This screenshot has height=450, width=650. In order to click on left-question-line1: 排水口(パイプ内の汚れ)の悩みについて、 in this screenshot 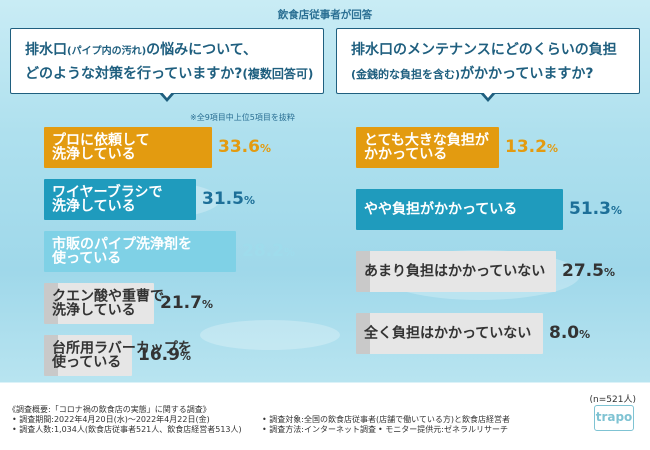, I will do `click(174, 49)`.